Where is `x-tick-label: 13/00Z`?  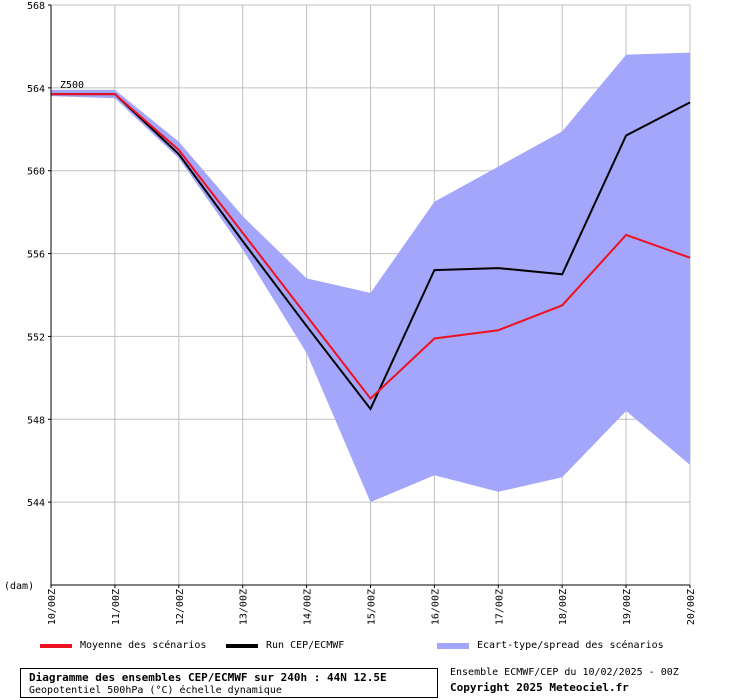 x-tick-label: 13/00Z is located at coordinates (244, 607).